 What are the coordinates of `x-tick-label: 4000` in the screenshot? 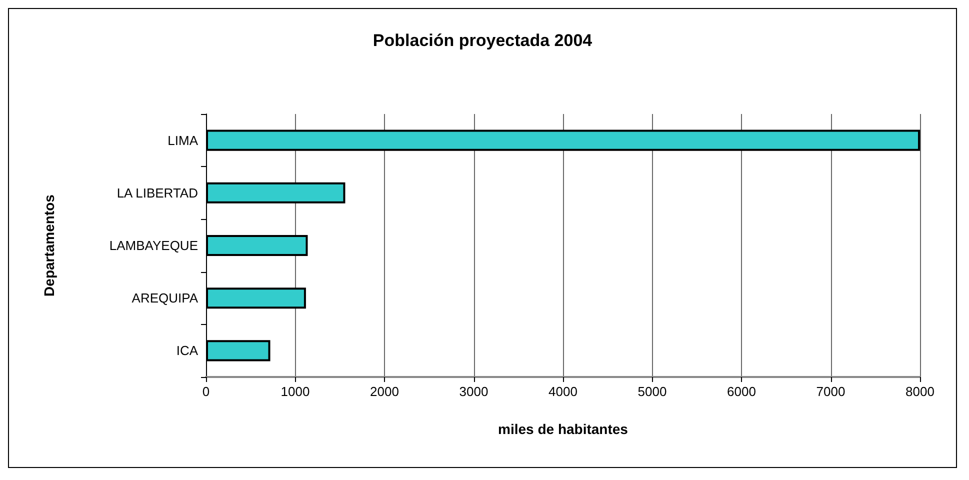 It's located at (563, 391).